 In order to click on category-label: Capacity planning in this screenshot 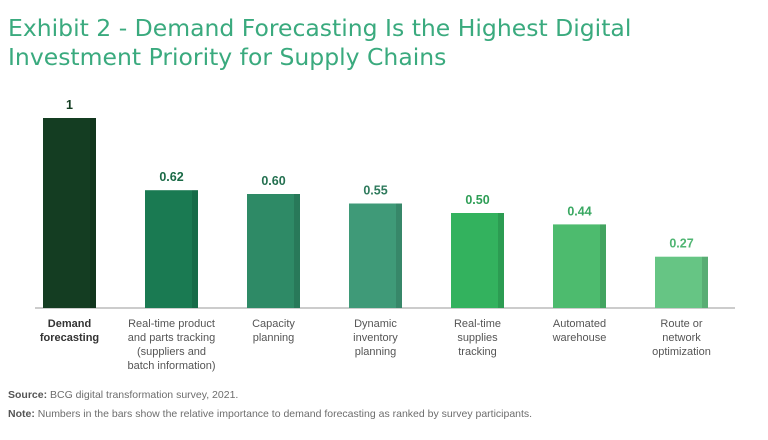, I will do `click(274, 331)`.